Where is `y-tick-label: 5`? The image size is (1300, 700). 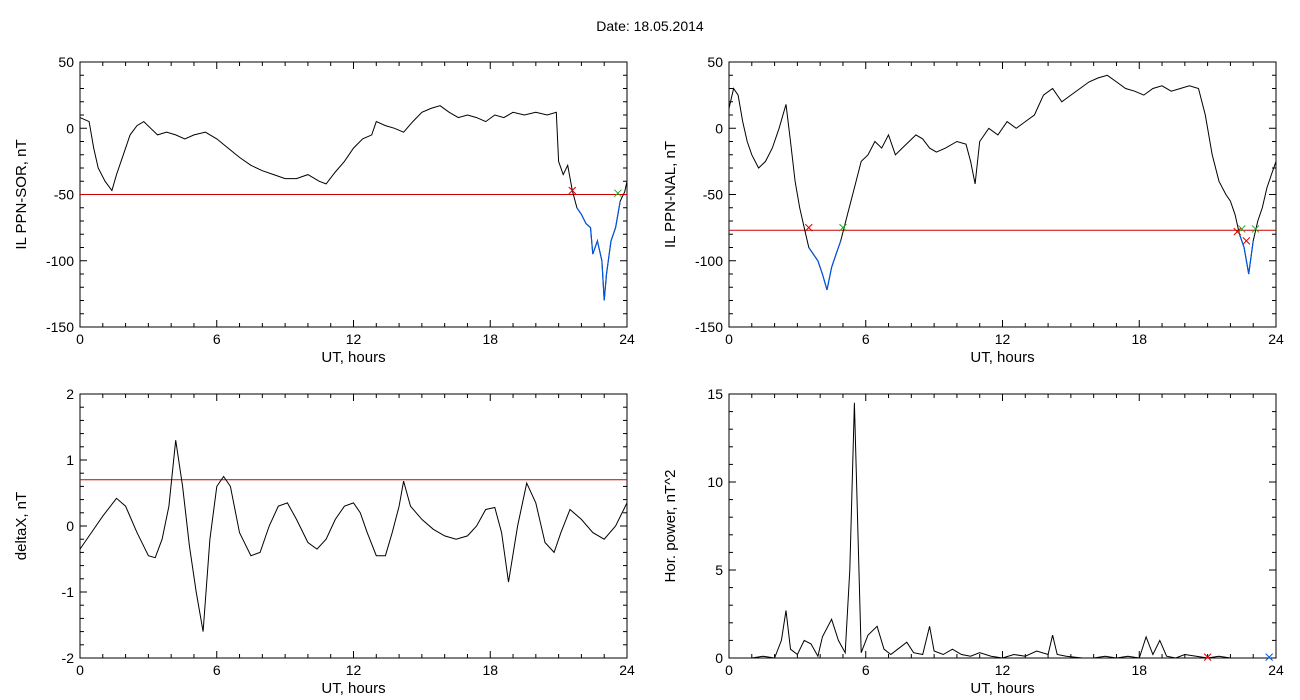
y-tick-label: 5 is located at coordinates (719, 570).